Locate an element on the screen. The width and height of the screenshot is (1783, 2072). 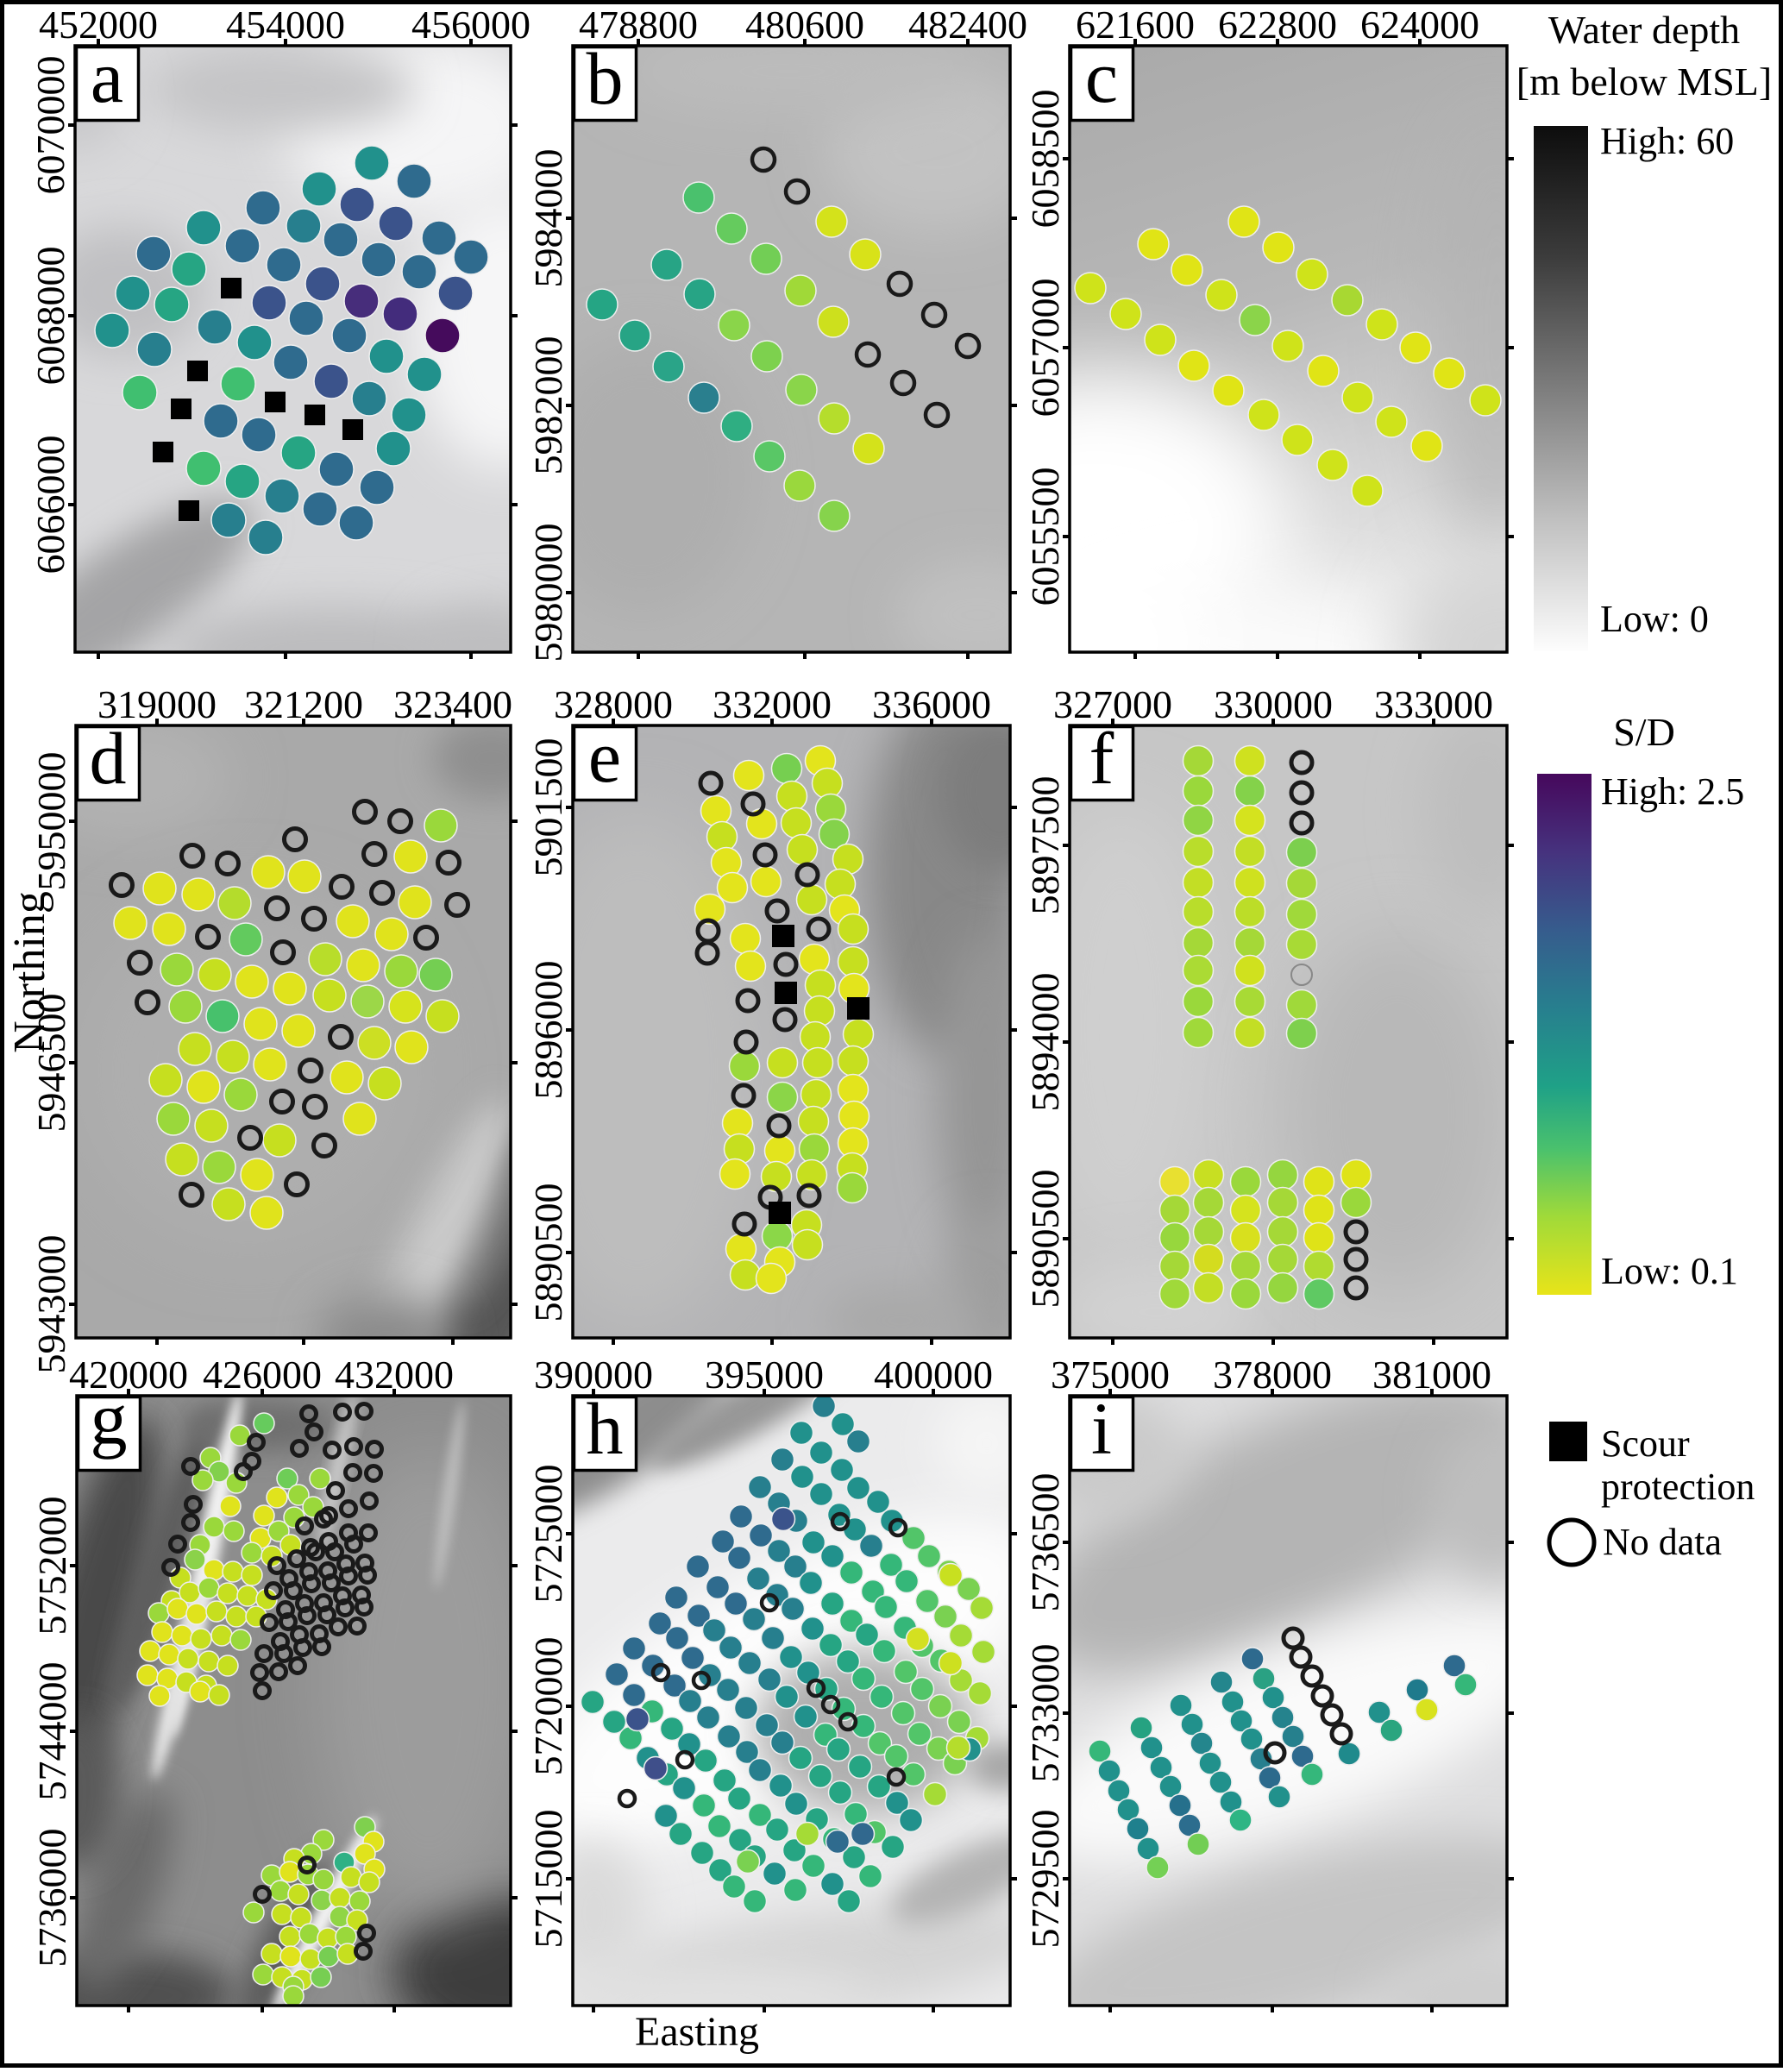
svg-text: 321200 is located at coordinates (303, 704).